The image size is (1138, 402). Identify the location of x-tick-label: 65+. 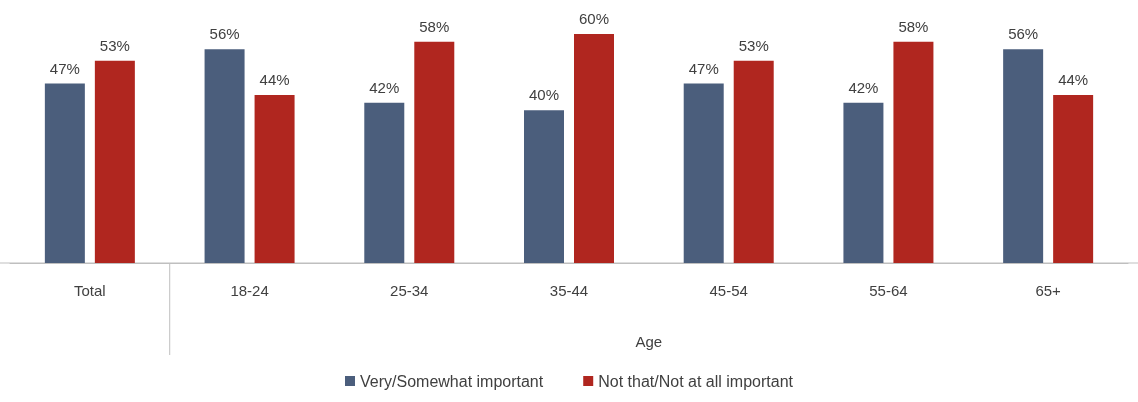
(1048, 290).